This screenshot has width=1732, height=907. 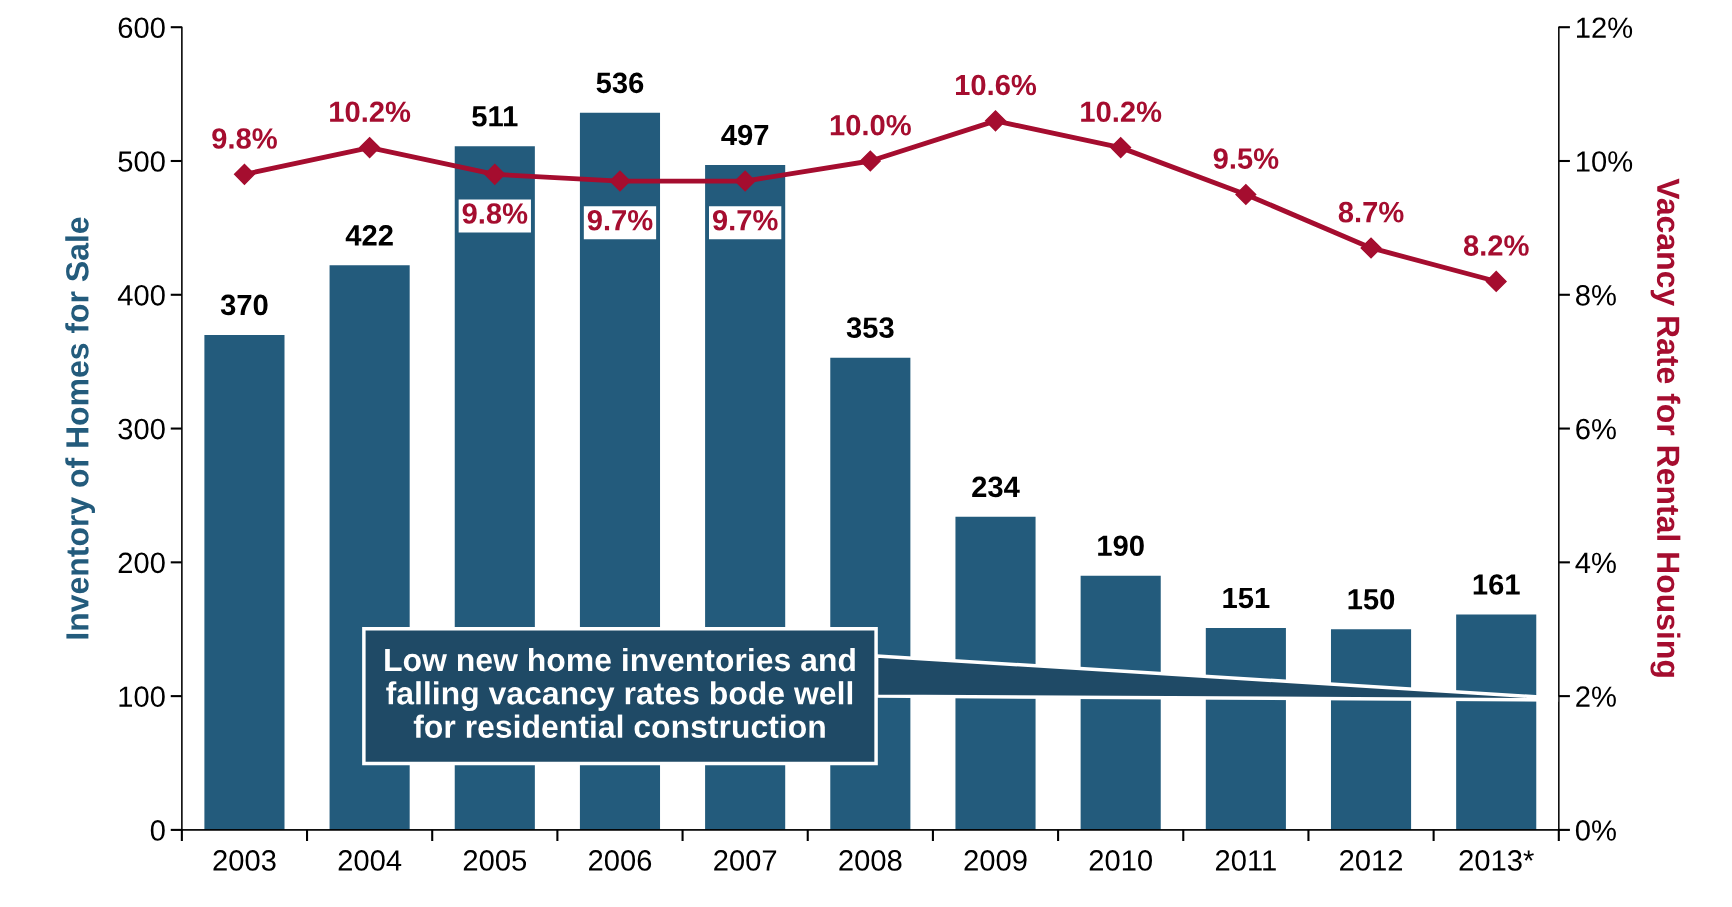 What do you see at coordinates (1496, 245) in the screenshot?
I see `data-label: 8.2%` at bounding box center [1496, 245].